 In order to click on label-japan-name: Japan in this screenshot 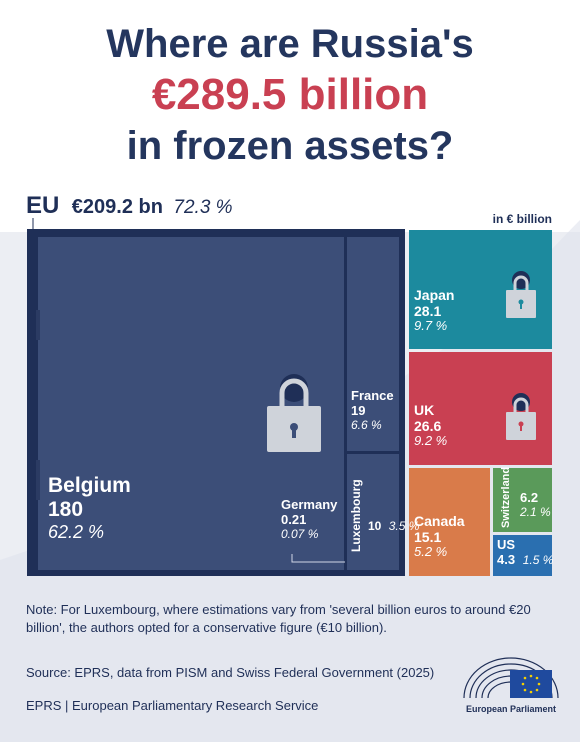, I will do `click(434, 295)`.